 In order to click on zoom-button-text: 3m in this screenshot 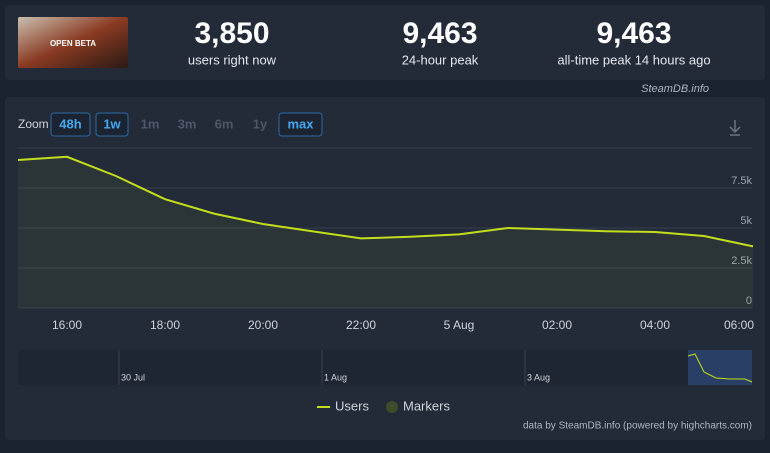, I will do `click(187, 123)`.